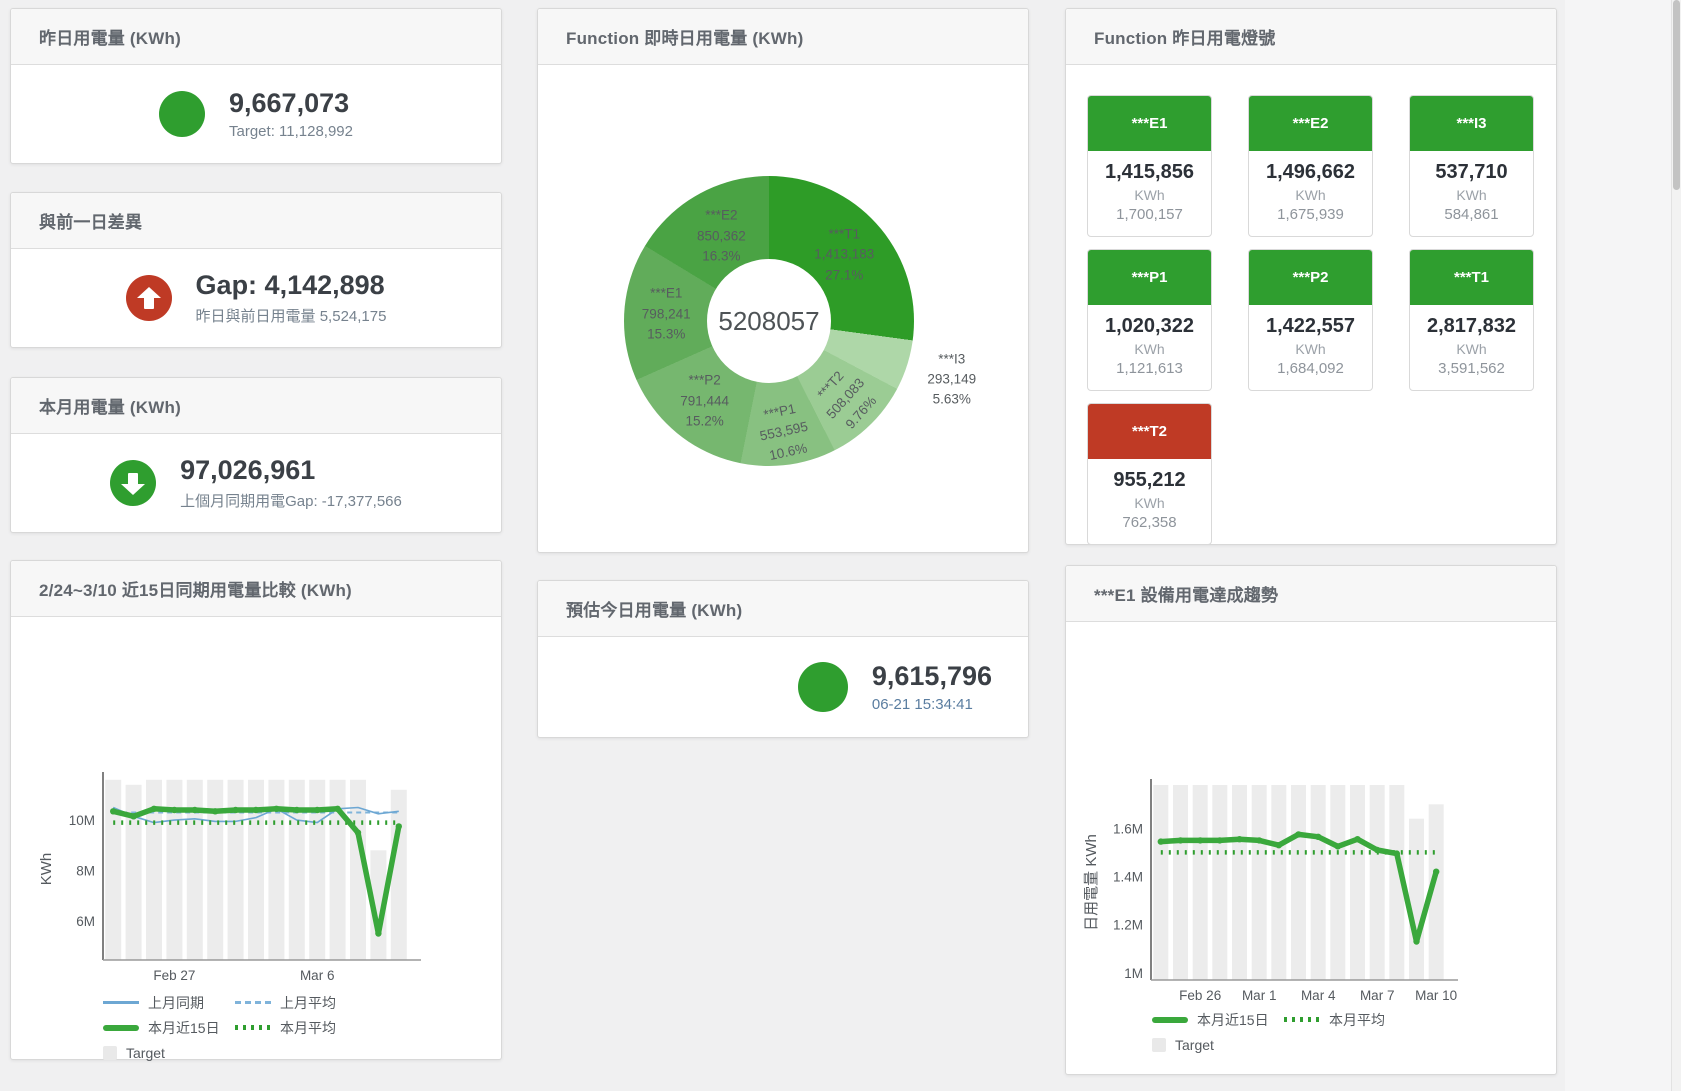 Image resolution: width=1681 pixels, height=1091 pixels. What do you see at coordinates (1149, 347) in the screenshot?
I see `tile-body: 1,020,322 KWh 1,121,613` at bounding box center [1149, 347].